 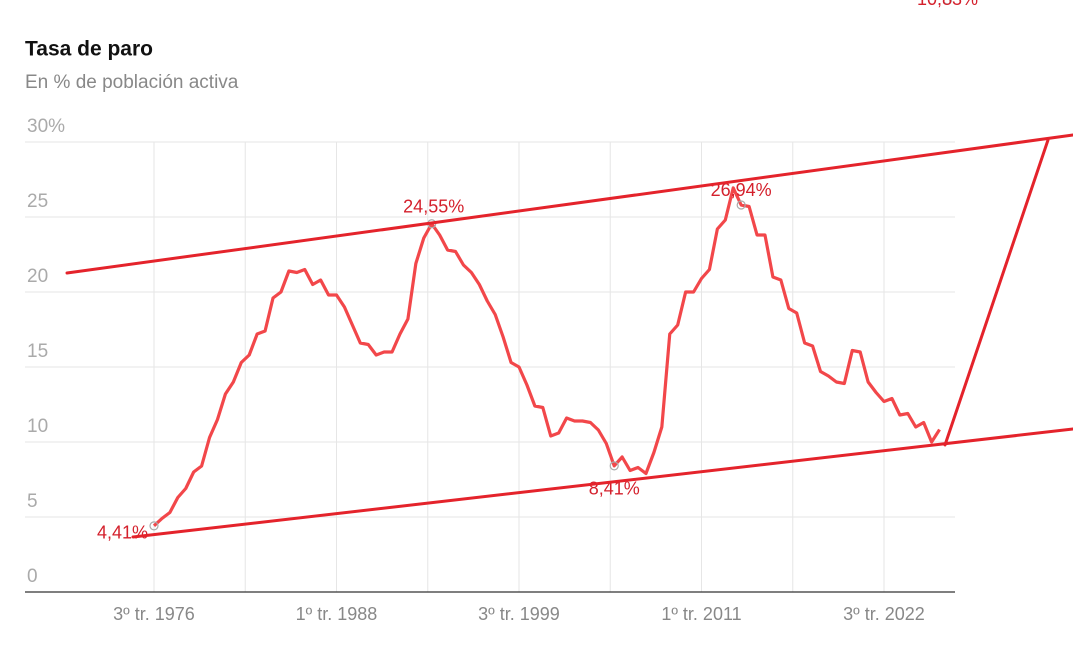 What do you see at coordinates (741, 190) in the screenshot?
I see `value-label: 26,94%` at bounding box center [741, 190].